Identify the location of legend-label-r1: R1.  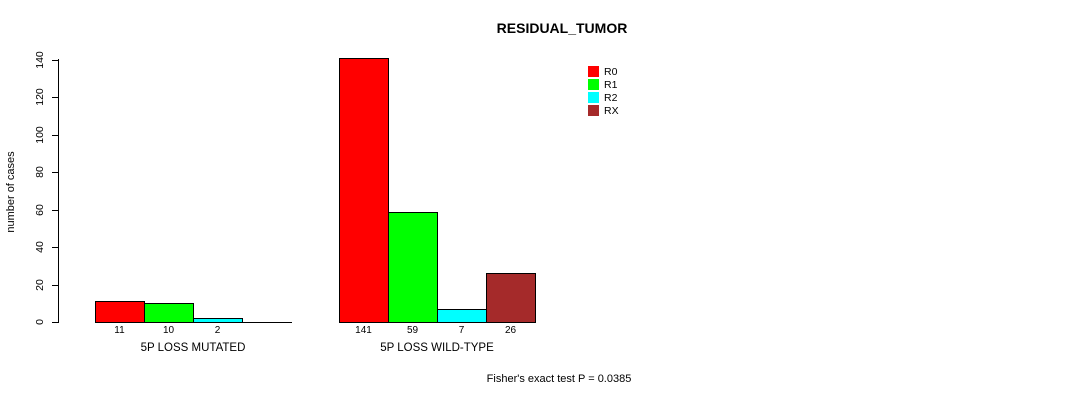
(611, 84).